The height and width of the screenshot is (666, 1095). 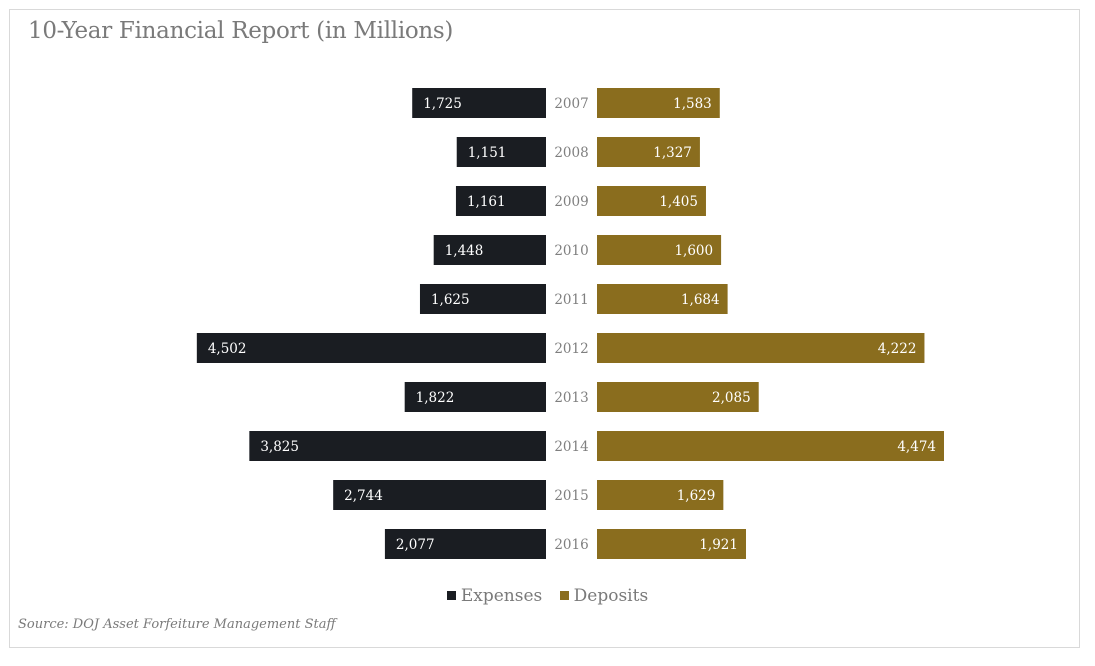 What do you see at coordinates (439, 495) in the screenshot?
I see `expenses-bar-2015` at bounding box center [439, 495].